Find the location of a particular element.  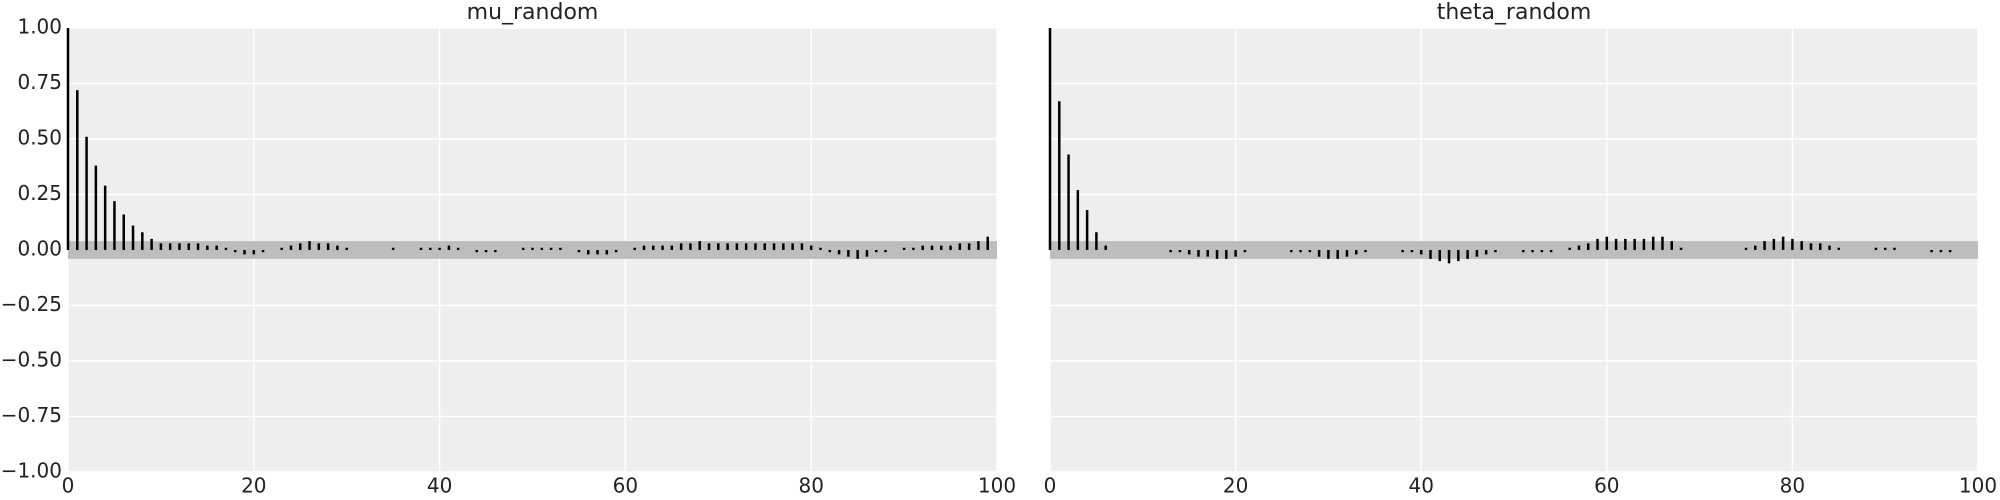

chart-title: theta_random is located at coordinates (1514, 12).